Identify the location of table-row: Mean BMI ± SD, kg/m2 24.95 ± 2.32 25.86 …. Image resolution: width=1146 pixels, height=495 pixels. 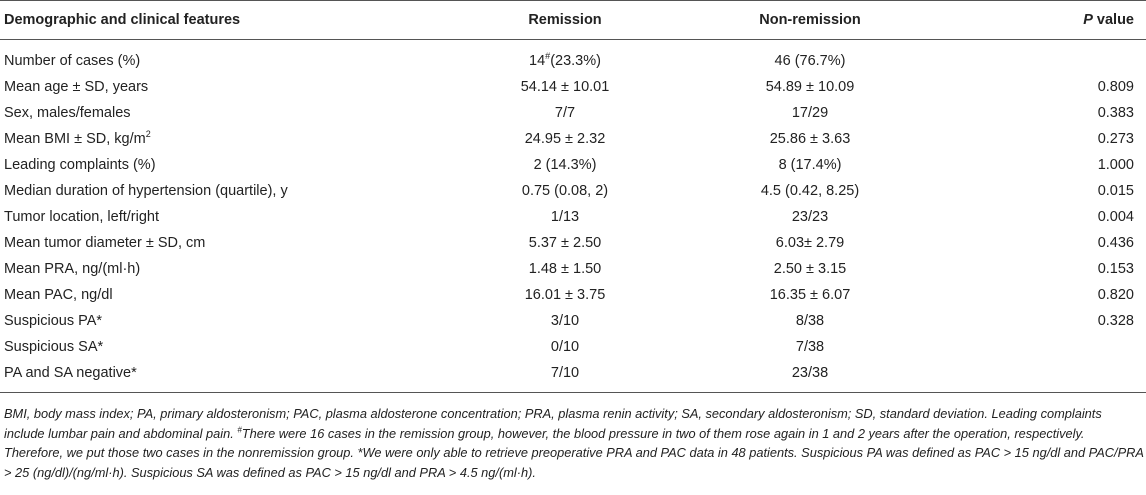
(573, 139).